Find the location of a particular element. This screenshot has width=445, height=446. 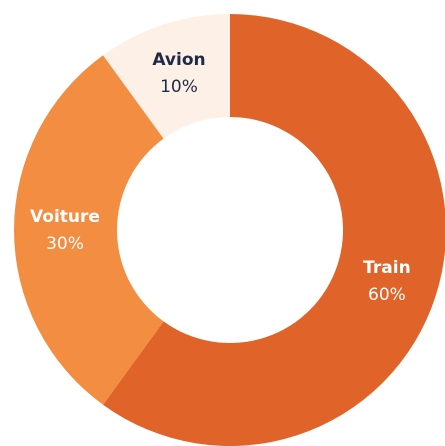

slice-name: Avion is located at coordinates (178, 60).